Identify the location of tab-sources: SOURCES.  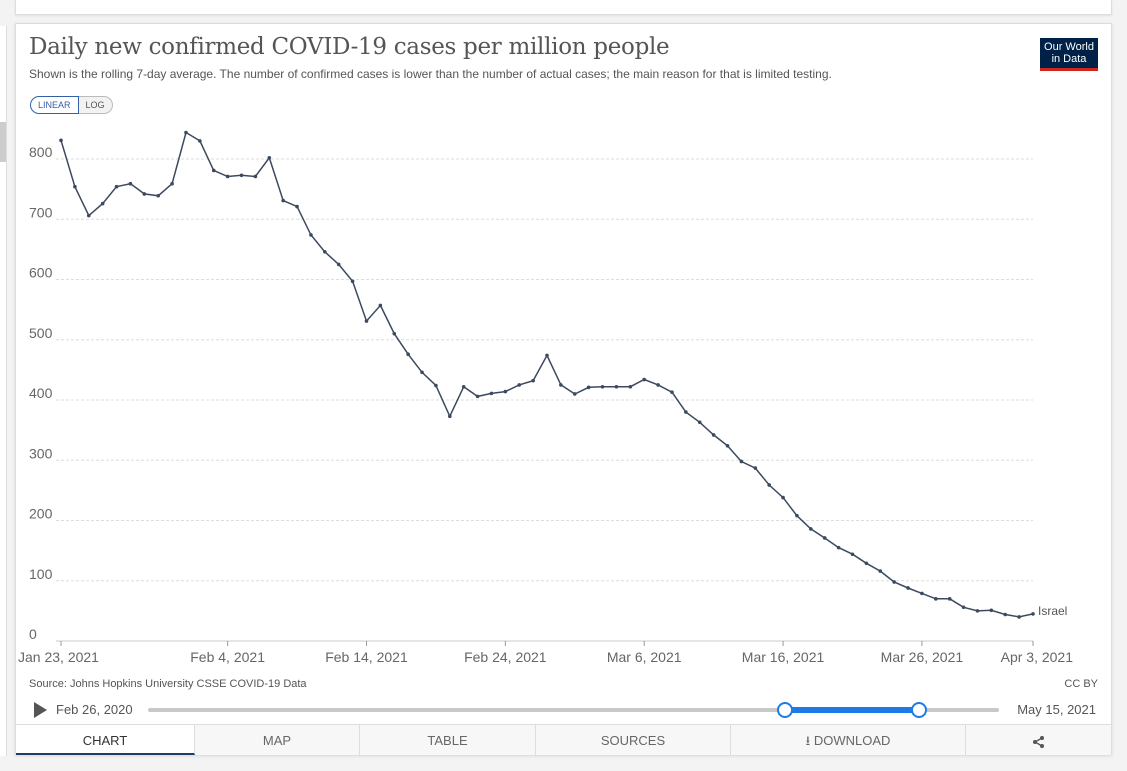
(633, 740).